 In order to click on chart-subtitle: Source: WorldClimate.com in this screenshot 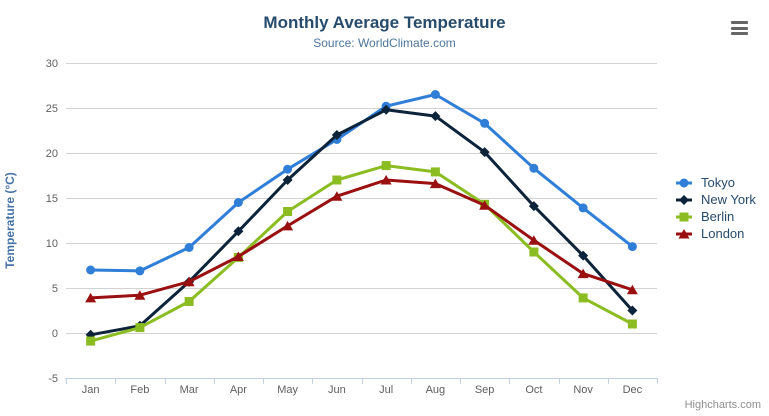, I will do `click(384, 43)`.